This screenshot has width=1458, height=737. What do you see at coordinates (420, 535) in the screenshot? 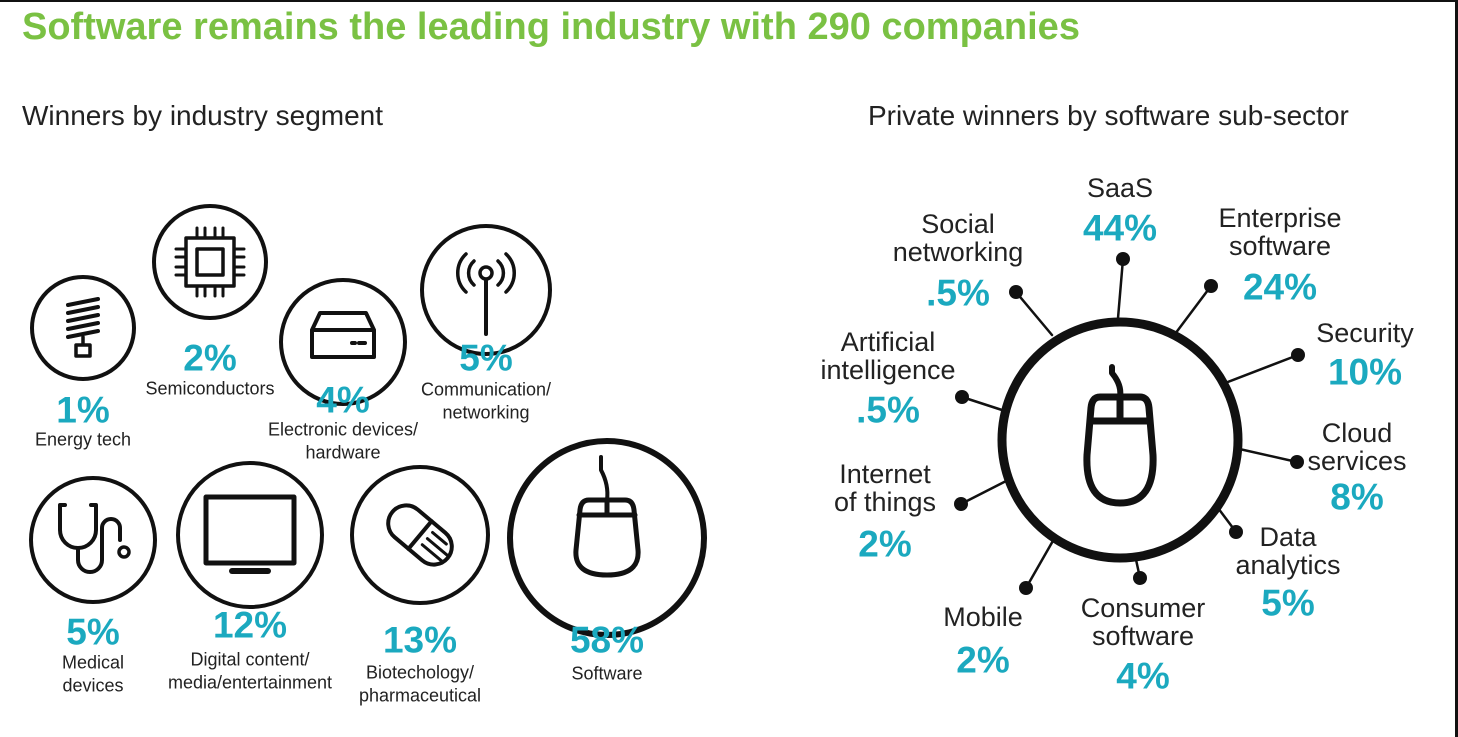
I see `pill-icon` at bounding box center [420, 535].